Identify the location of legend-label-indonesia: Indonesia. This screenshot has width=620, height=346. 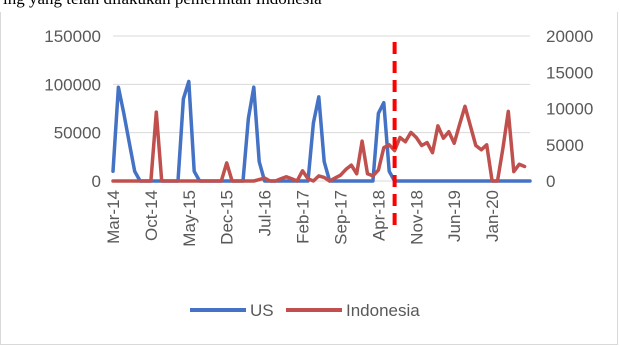
(383, 310).